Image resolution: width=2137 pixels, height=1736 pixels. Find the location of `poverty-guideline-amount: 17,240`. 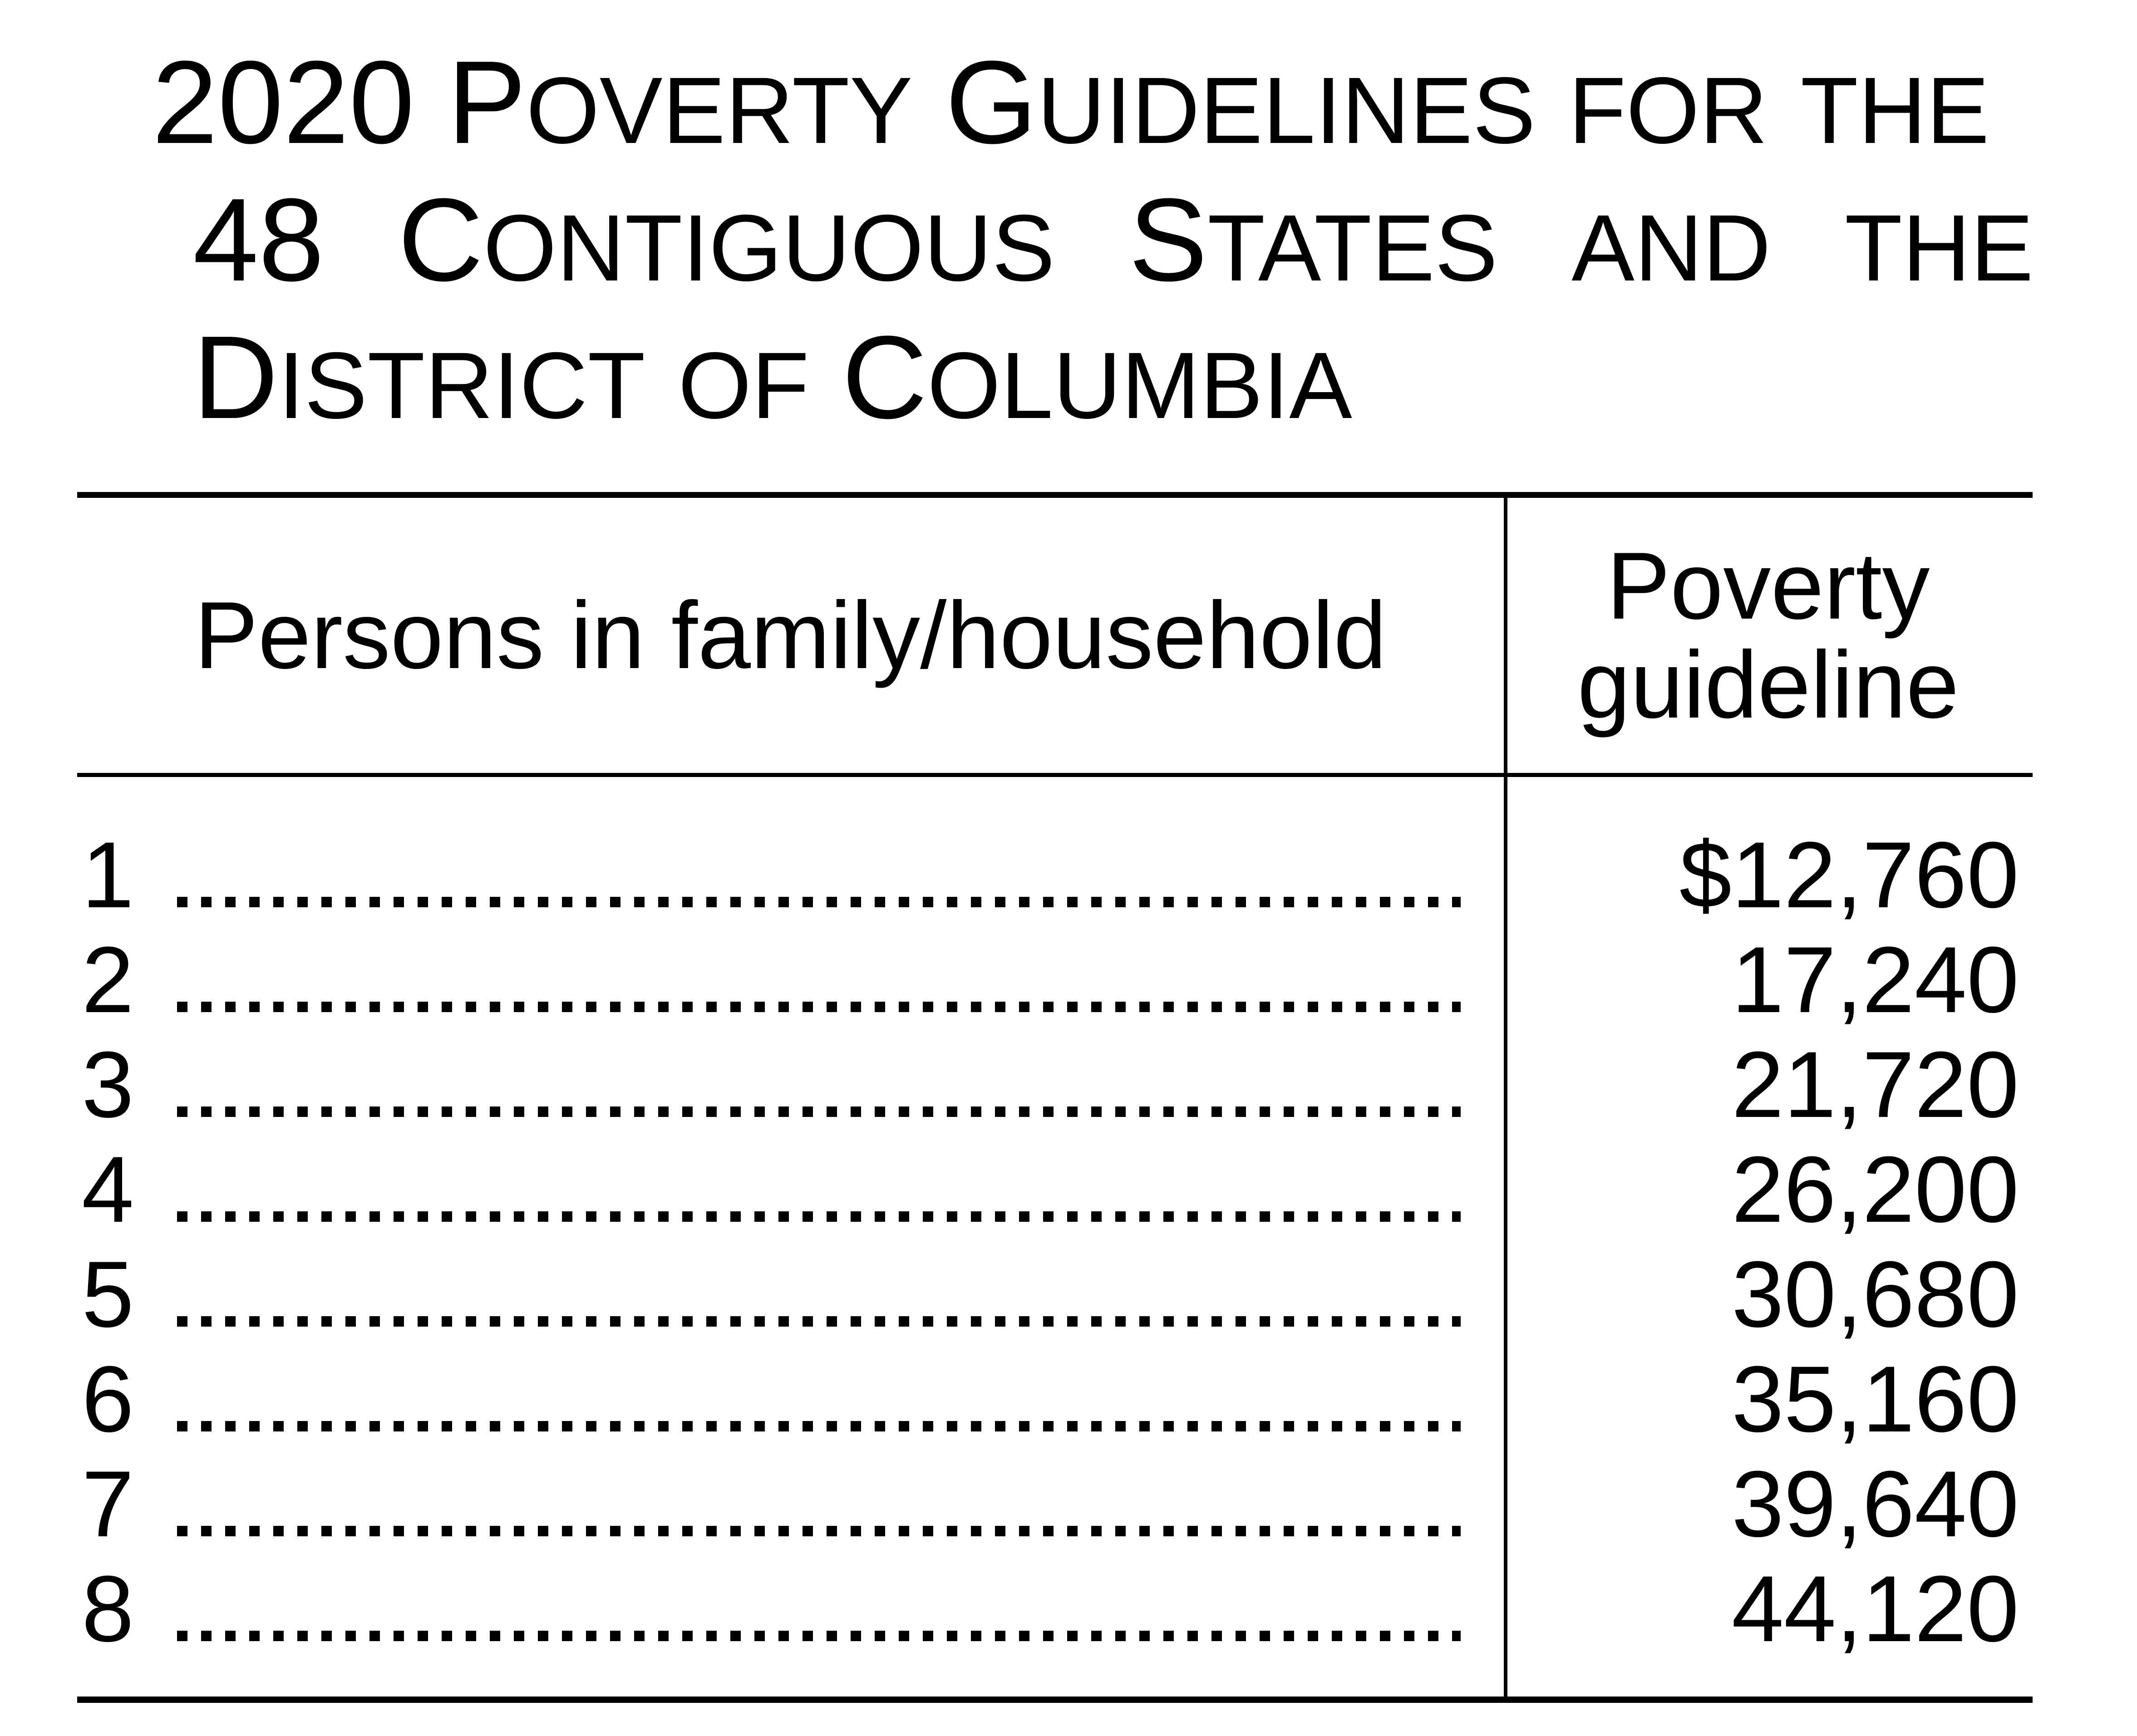

poverty-guideline-amount: 17,240 is located at coordinates (1875, 979).